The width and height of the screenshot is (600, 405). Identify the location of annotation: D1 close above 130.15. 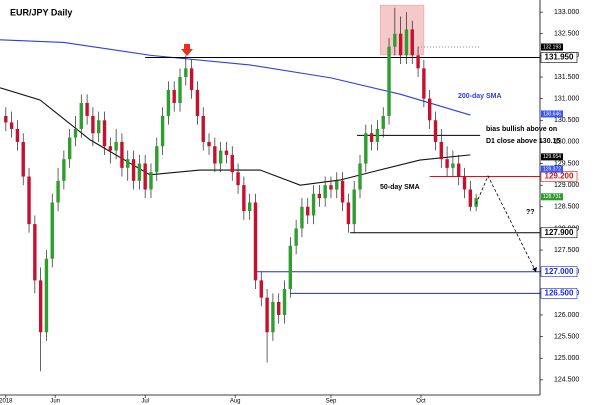
(523, 141).